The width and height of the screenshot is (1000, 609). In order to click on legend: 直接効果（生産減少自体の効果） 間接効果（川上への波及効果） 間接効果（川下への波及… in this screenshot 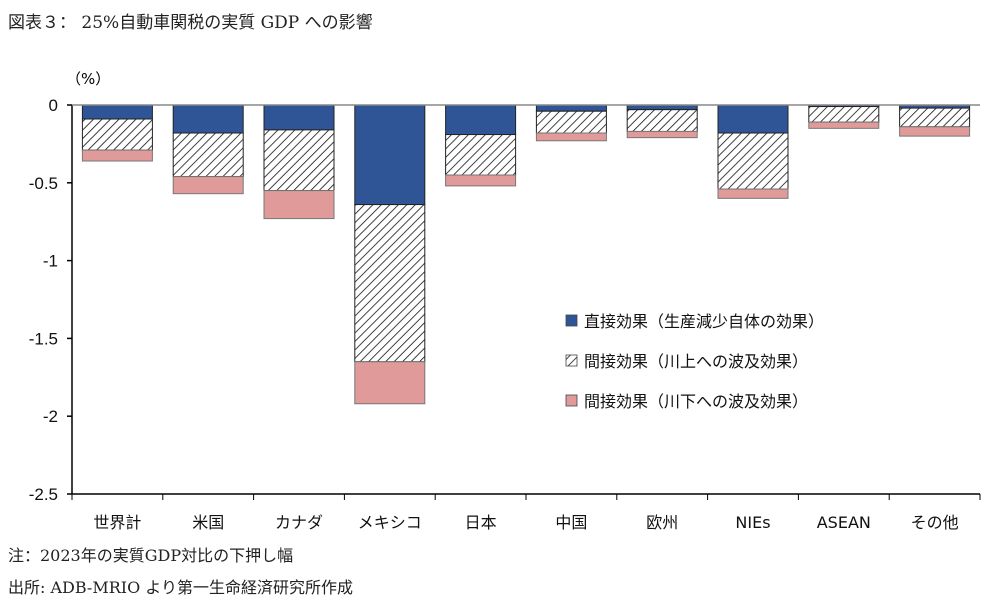, I will do `click(694, 361)`.